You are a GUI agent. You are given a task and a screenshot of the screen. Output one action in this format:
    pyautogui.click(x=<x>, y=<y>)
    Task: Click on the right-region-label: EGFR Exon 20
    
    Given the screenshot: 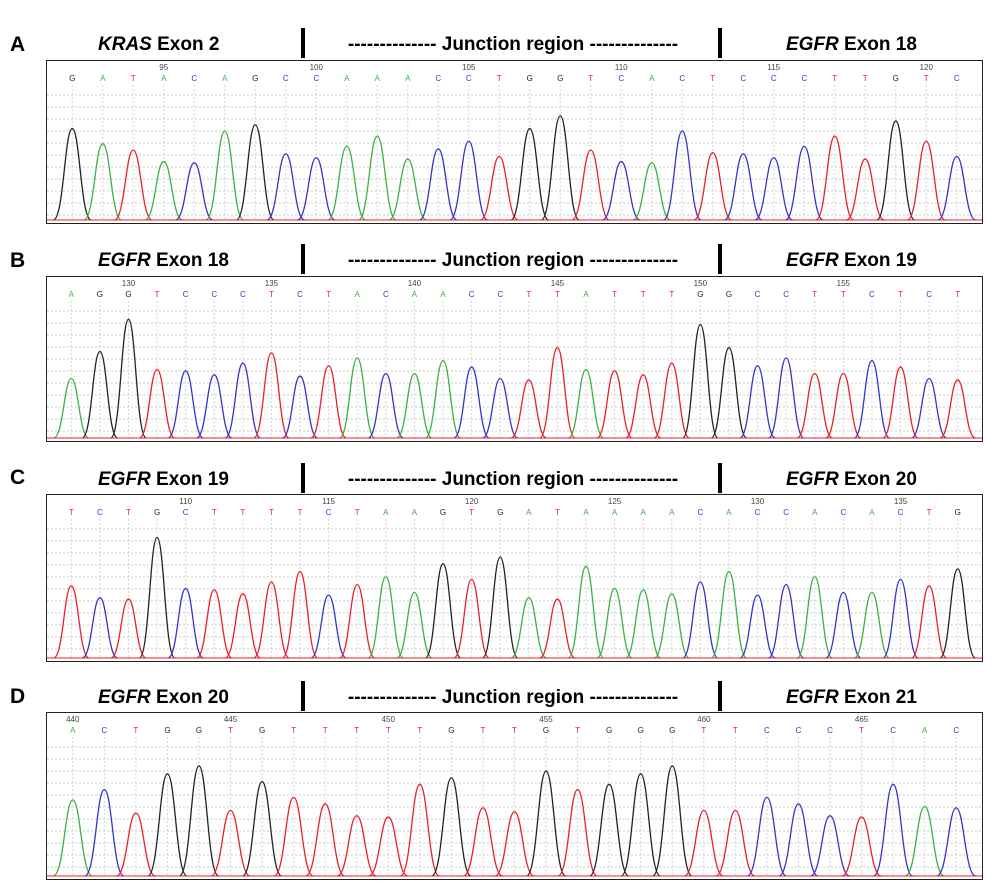 What is the action you would take?
    pyautogui.click(x=851, y=480)
    